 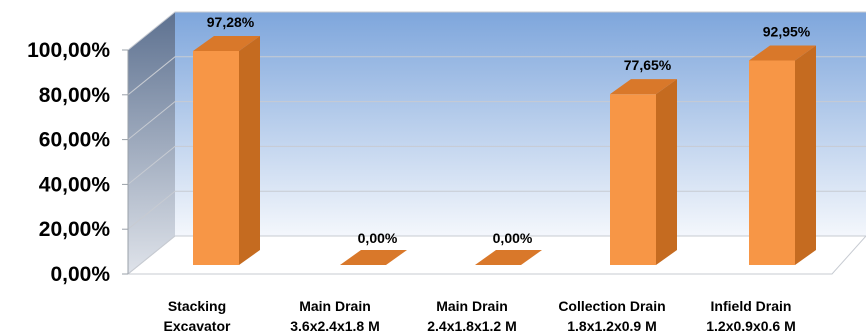 I want to click on x-tick-label: Main Drain 3.6x2.4x1.8 M, so click(x=335, y=316).